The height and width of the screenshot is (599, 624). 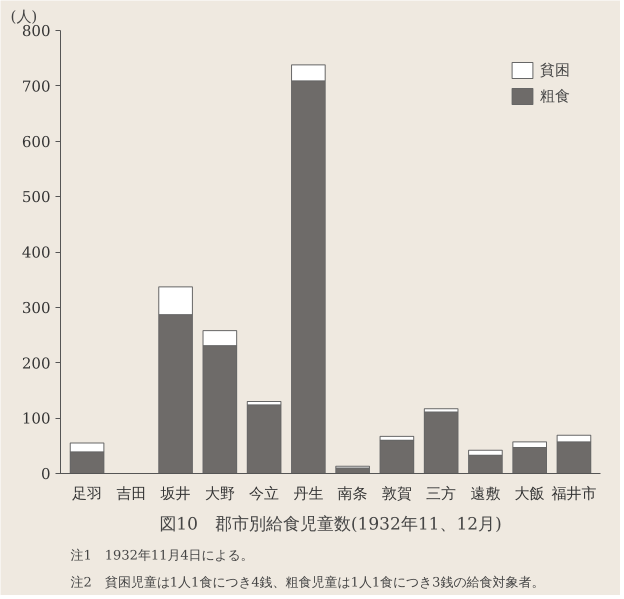 What do you see at coordinates (45, 474) in the screenshot?
I see `y-tick-label: 0` at bounding box center [45, 474].